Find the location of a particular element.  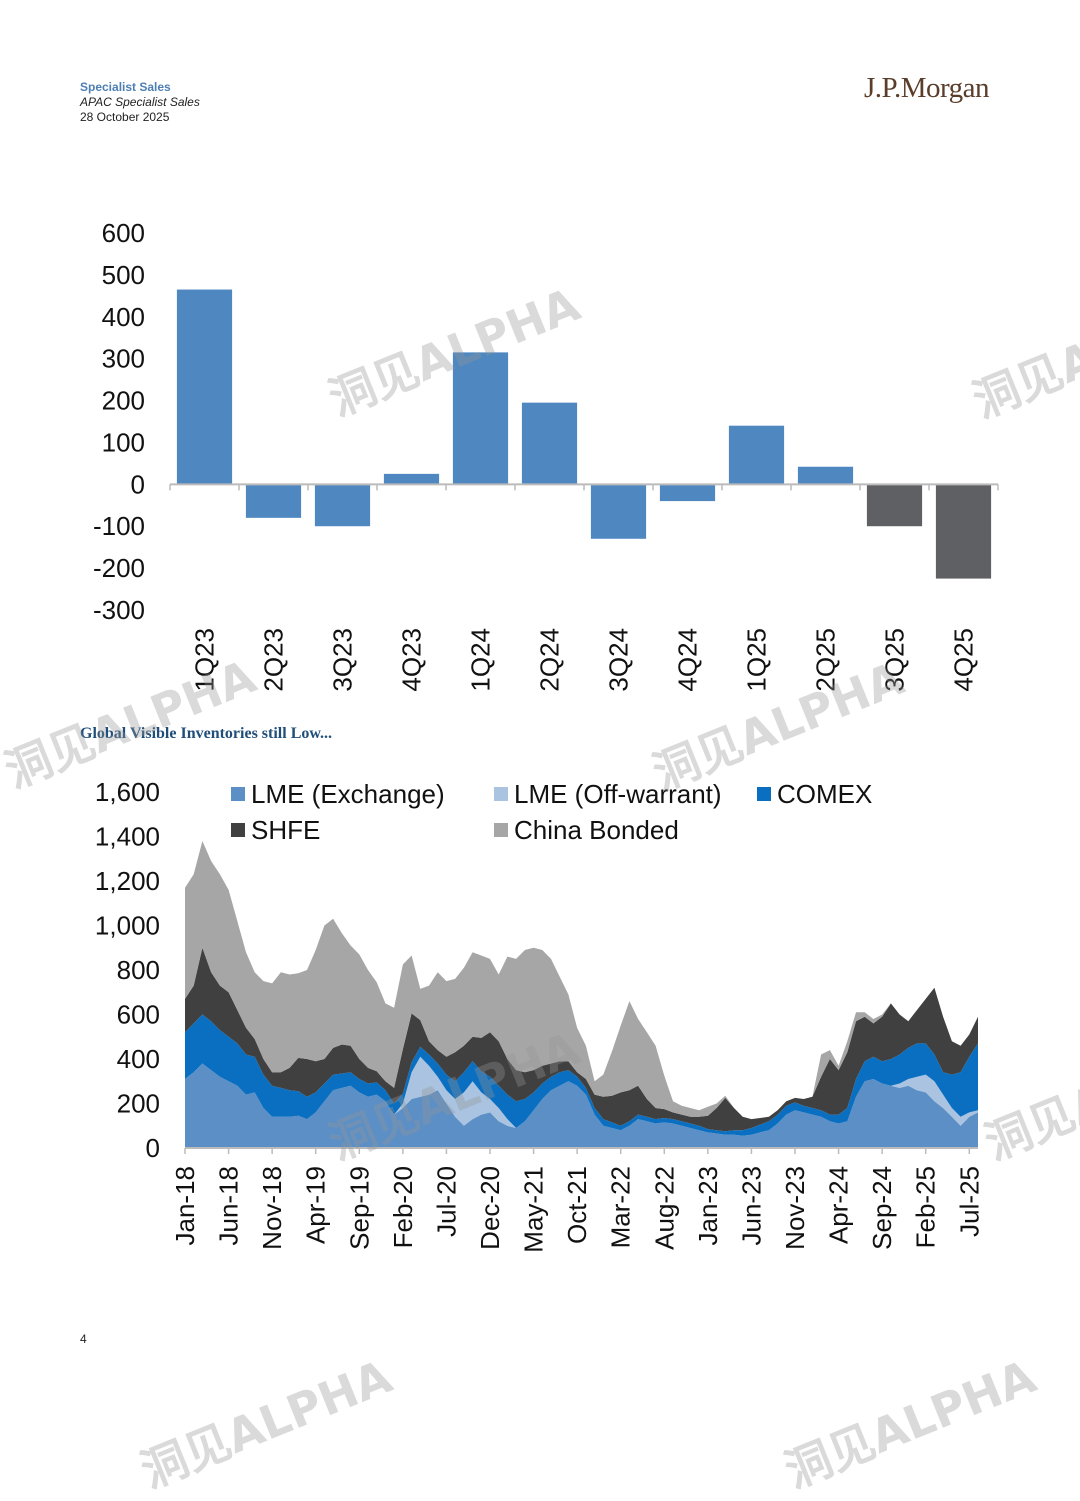

x-tick-label: 3Q24 is located at coordinates (619, 660).